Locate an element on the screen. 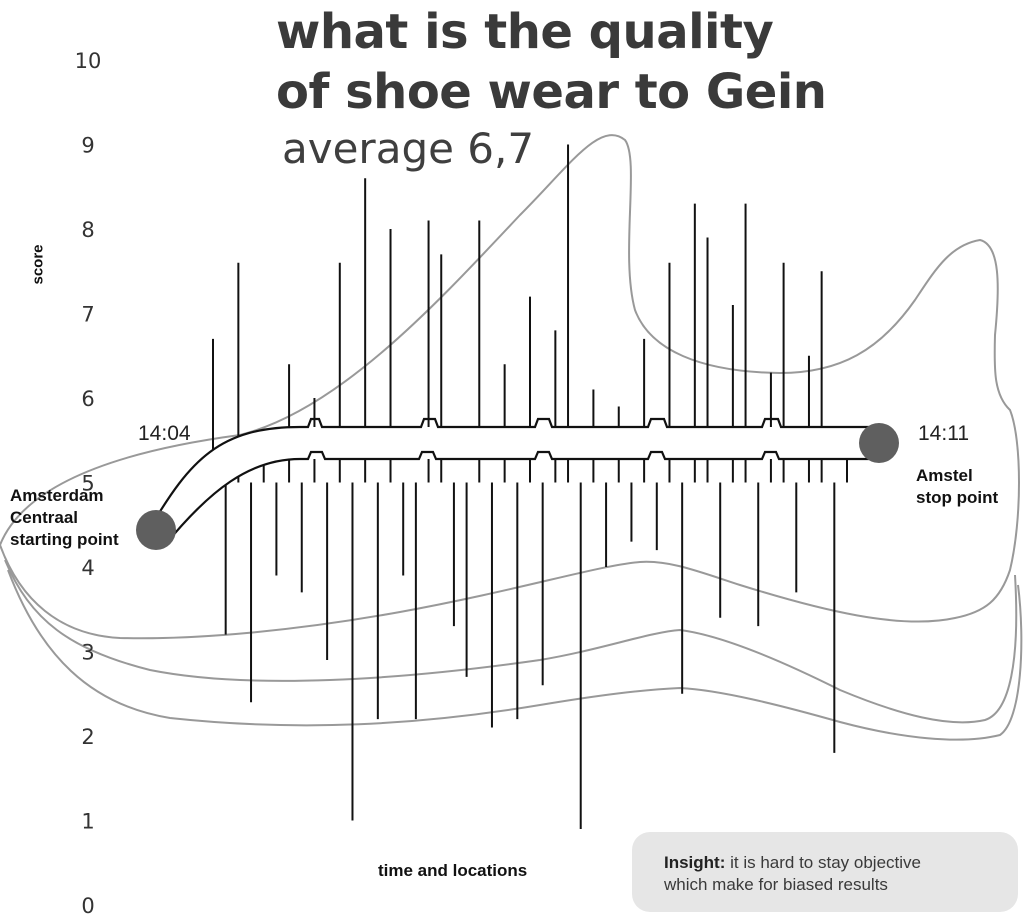 The width and height of the screenshot is (1024, 917). y-tick-label-4: 4 is located at coordinates (87, 568).